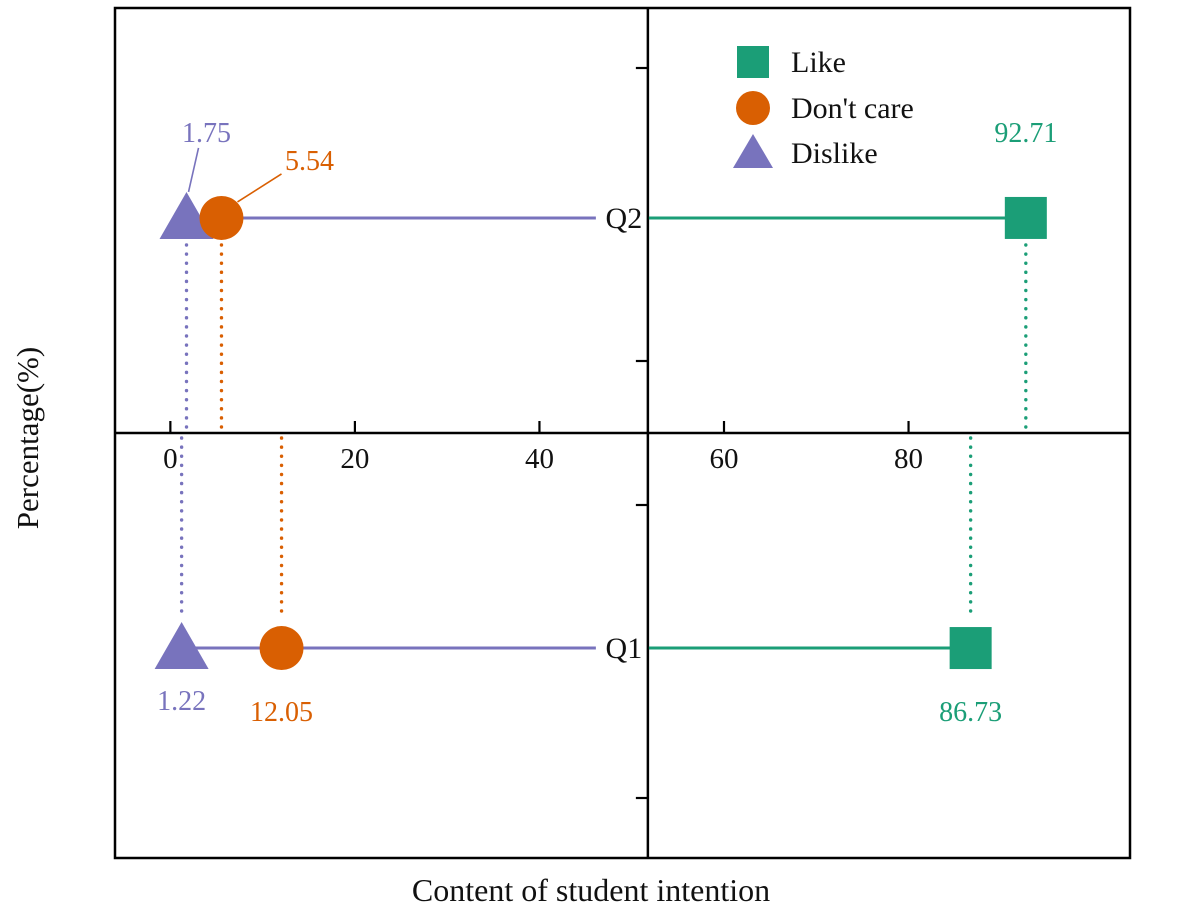 The height and width of the screenshot is (921, 1182). What do you see at coordinates (221, 217) in the screenshot?
I see `marker-dontcare-q2` at bounding box center [221, 217].